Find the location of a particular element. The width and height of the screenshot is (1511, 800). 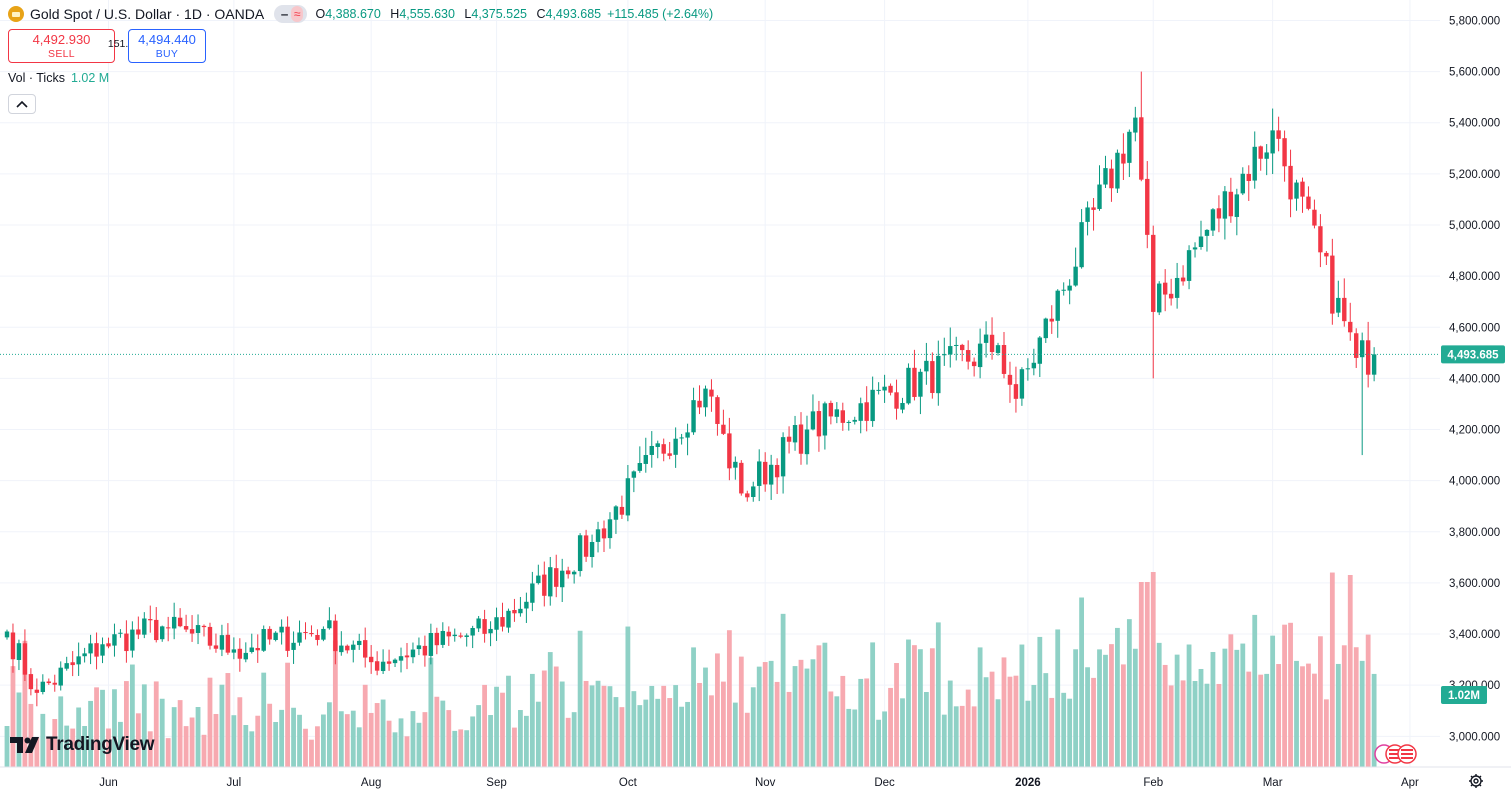

high-label: H is located at coordinates (395, 14).